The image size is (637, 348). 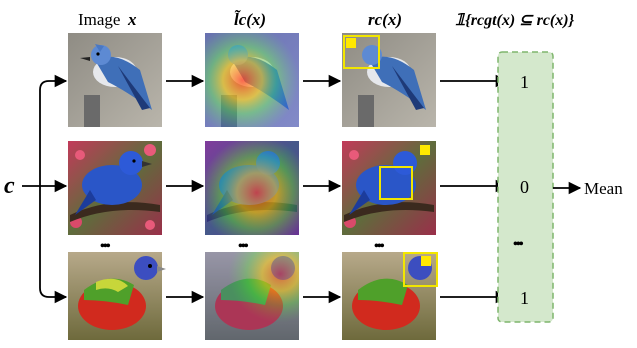 I want to click on indicator-value-row1: 1, so click(x=524, y=82).